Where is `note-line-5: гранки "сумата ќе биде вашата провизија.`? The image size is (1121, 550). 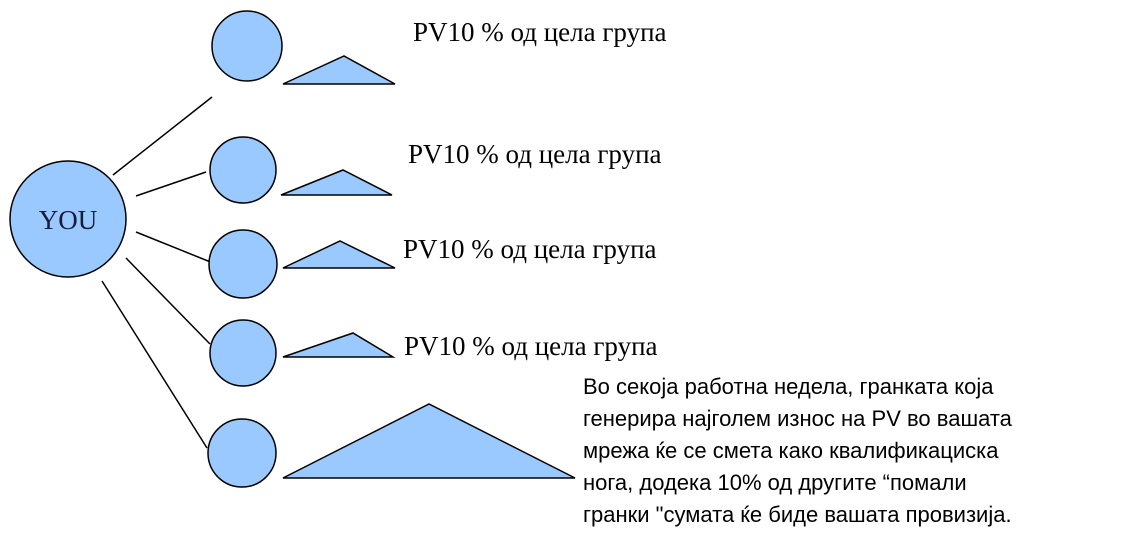 note-line-5: гранки "сумата ќе биде вашата провизија. is located at coordinates (797, 514).